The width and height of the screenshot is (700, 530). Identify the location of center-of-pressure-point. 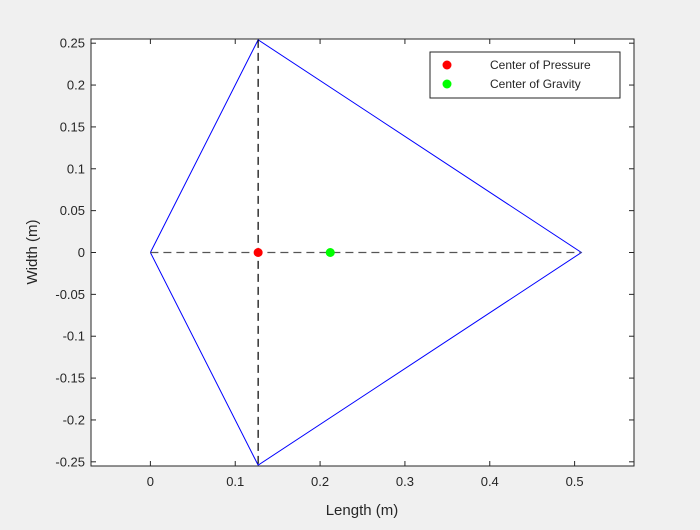
(258, 252).